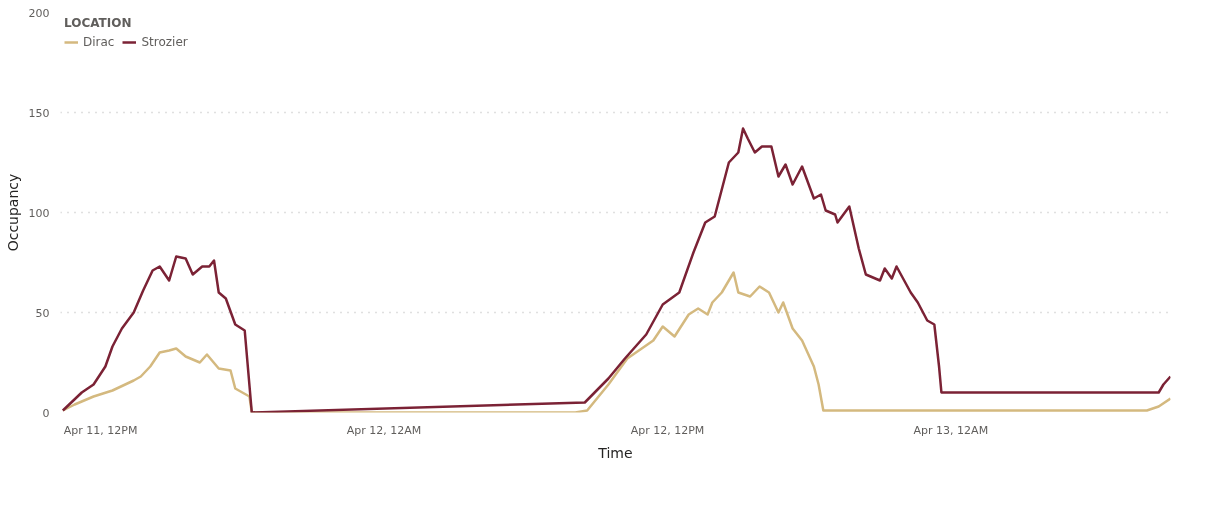  I want to click on x-tick-label: Apr 11, 12PM, so click(100, 430).